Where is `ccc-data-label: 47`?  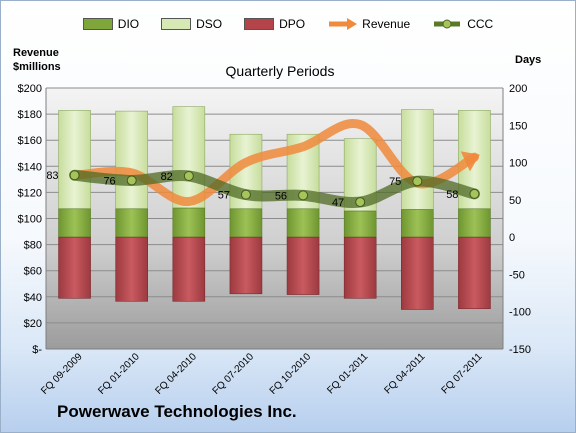
ccc-data-label: 47 is located at coordinates (338, 203).